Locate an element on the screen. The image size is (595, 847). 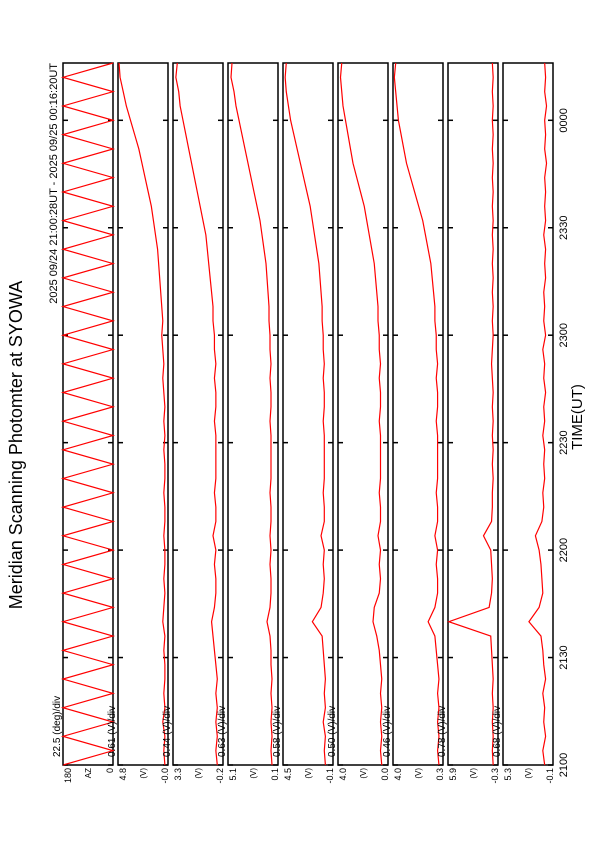
y-tick-label: 5.3 is located at coordinates (508, 774).